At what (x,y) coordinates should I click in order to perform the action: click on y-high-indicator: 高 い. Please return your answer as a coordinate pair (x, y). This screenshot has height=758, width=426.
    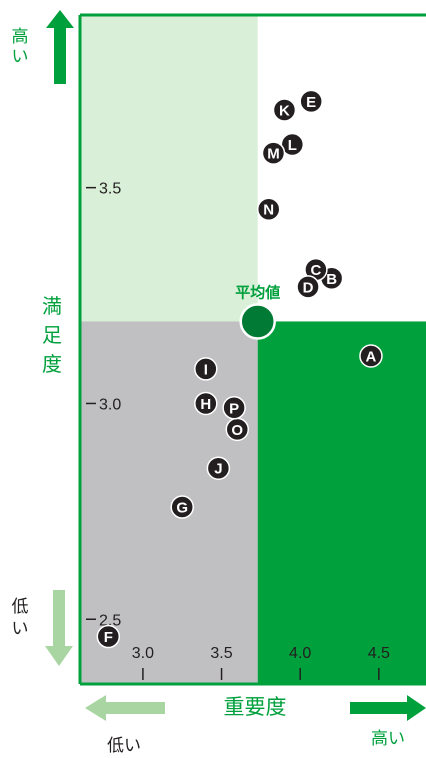
    Looking at the image, I should click on (43, 47).